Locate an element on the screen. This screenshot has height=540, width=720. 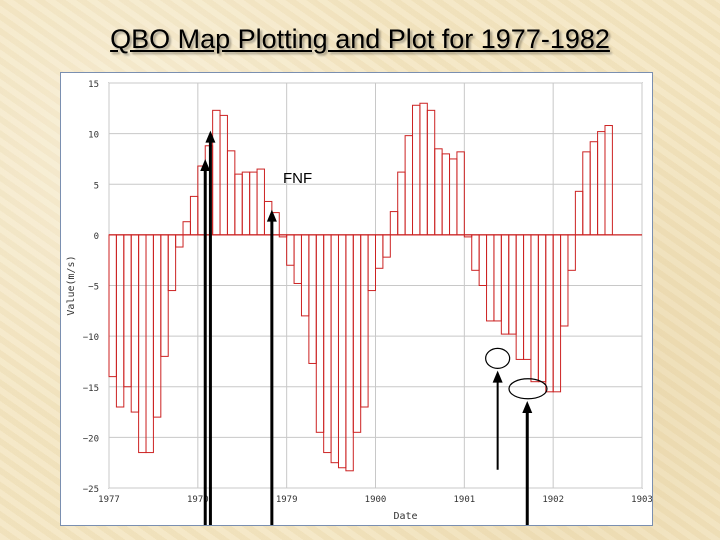
y-tick-label: −10 is located at coordinates (91, 338).